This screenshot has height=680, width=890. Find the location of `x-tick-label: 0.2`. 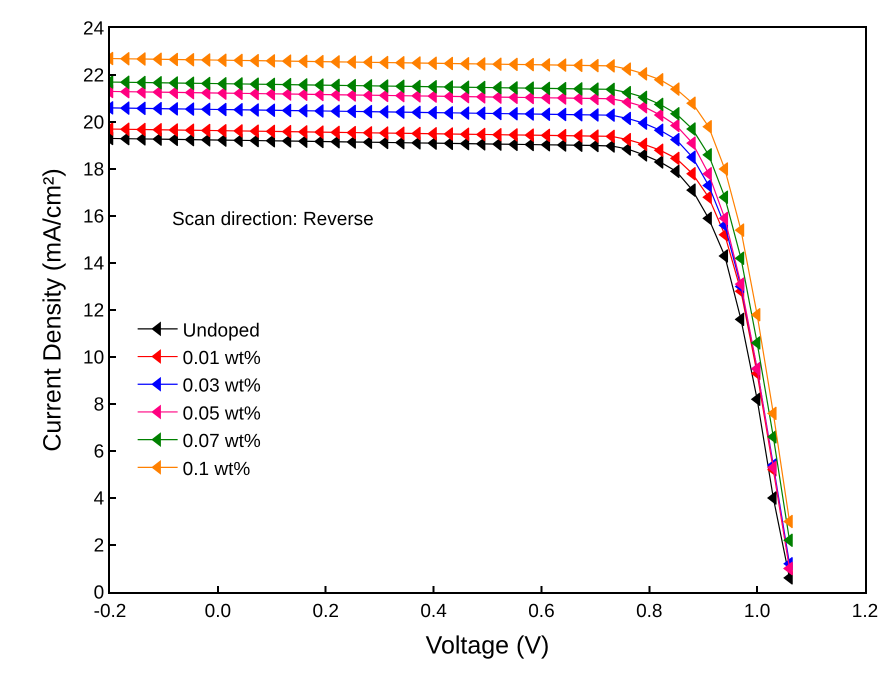

x-tick-label: 0.2 is located at coordinates (325, 611).